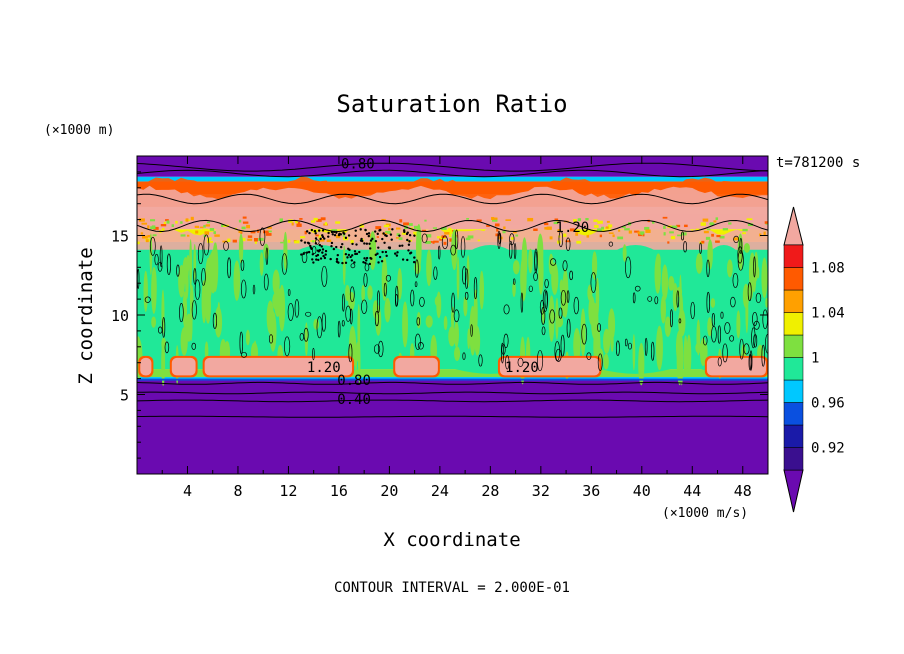 This screenshot has height=654, width=904. Describe the element at coordinates (642, 491) in the screenshot. I see `x-tick-label: 40` at that location.